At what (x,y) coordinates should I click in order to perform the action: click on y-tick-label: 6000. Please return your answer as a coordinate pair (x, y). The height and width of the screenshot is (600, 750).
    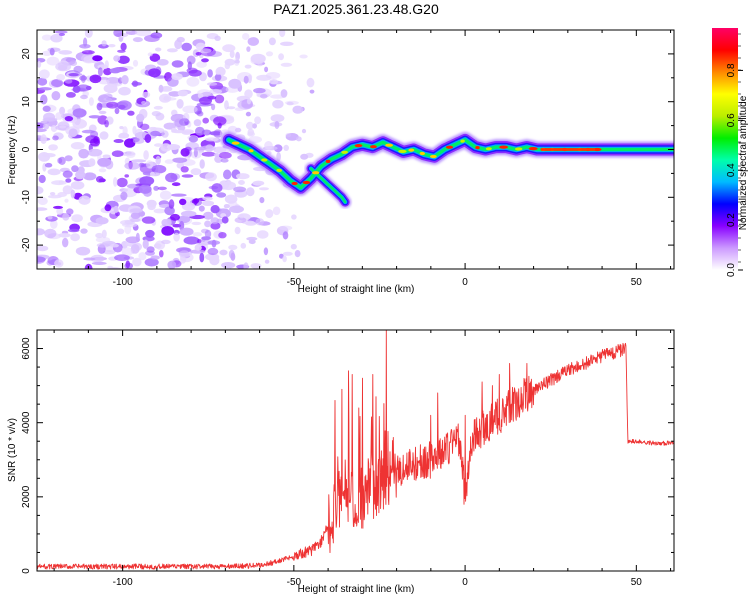
    Looking at the image, I should click on (26, 348).